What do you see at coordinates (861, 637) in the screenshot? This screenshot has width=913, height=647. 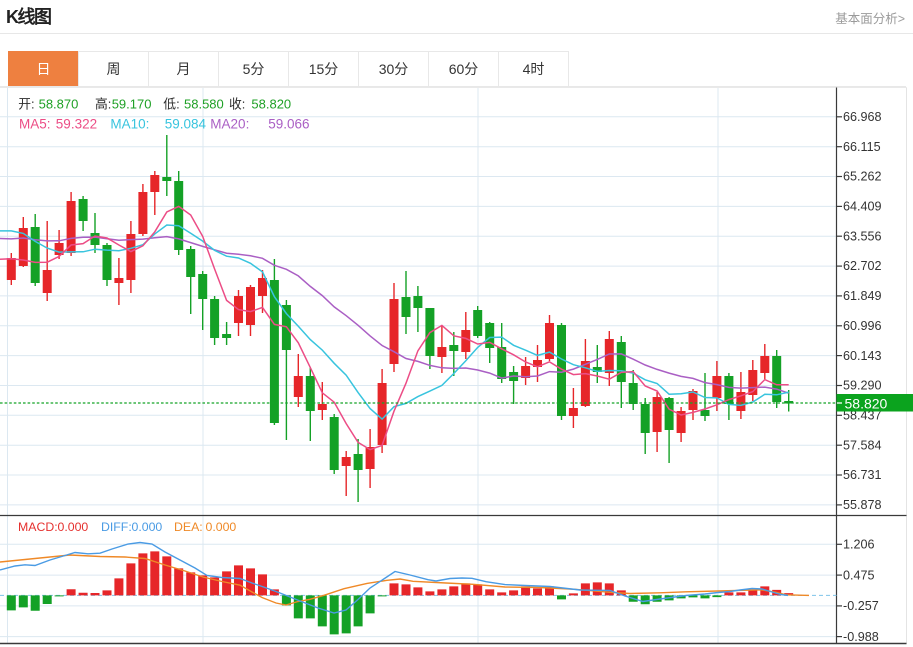 I see `svg-text: -0.988` at bounding box center [861, 637].